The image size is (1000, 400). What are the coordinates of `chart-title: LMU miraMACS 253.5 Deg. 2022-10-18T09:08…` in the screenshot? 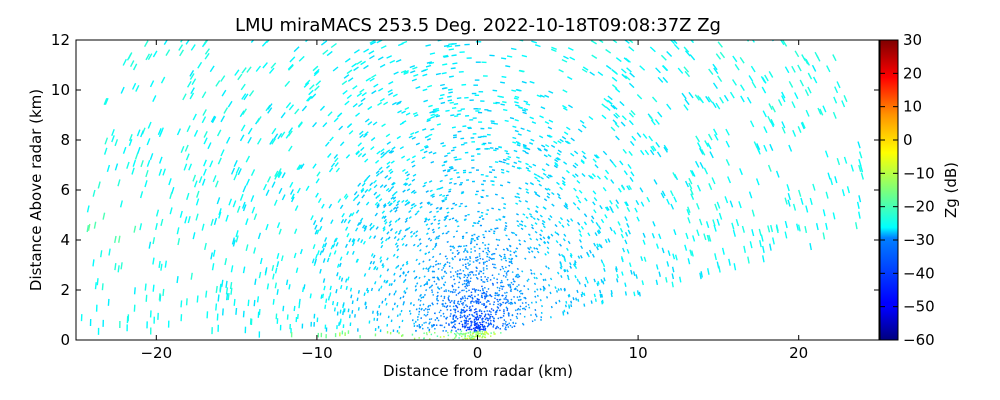 It's located at (478, 25).